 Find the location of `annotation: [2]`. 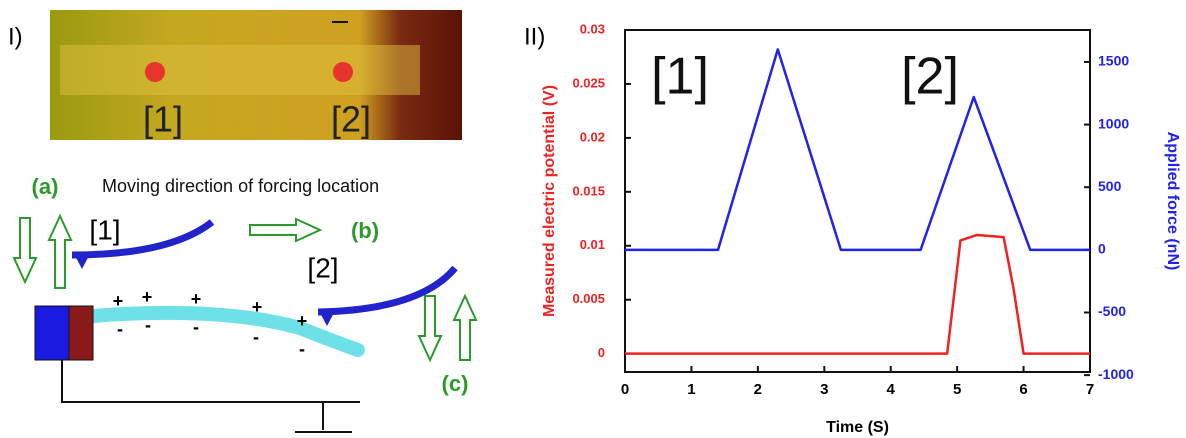

annotation: [2] is located at coordinates (930, 77).